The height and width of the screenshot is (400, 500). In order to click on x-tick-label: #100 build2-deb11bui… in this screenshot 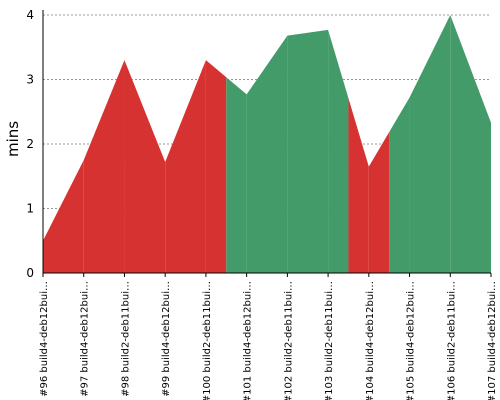, I will do `click(207, 340)`.